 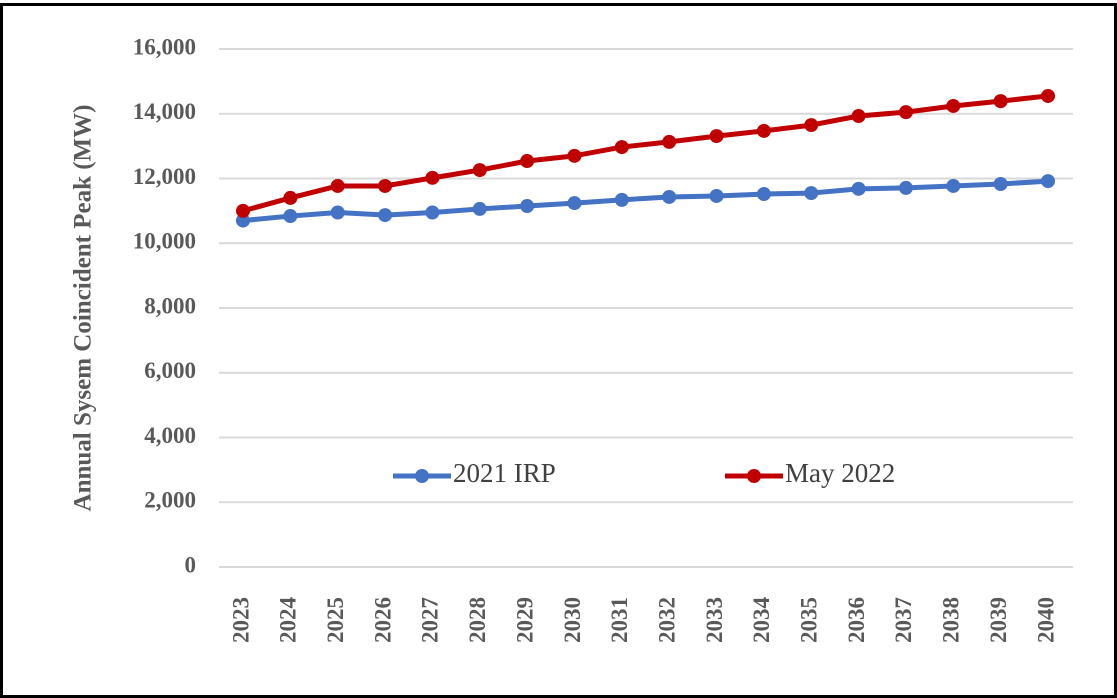 I want to click on x-tick-label: 2031, so click(x=619, y=620).